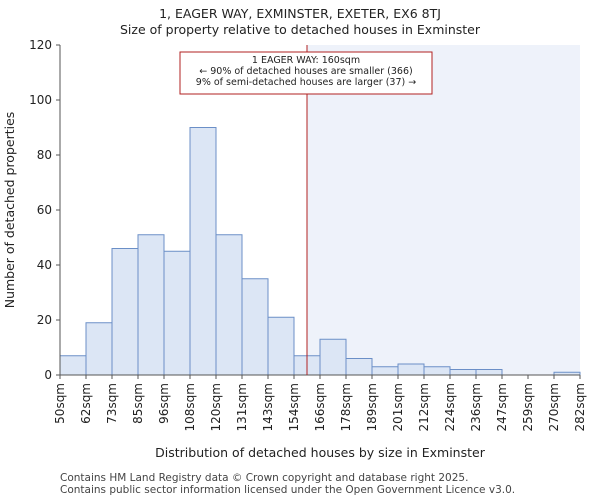 Image resolution: width=600 pixels, height=500 pixels. What do you see at coordinates (476, 407) in the screenshot?
I see `x-tick-label: 236sqm` at bounding box center [476, 407].